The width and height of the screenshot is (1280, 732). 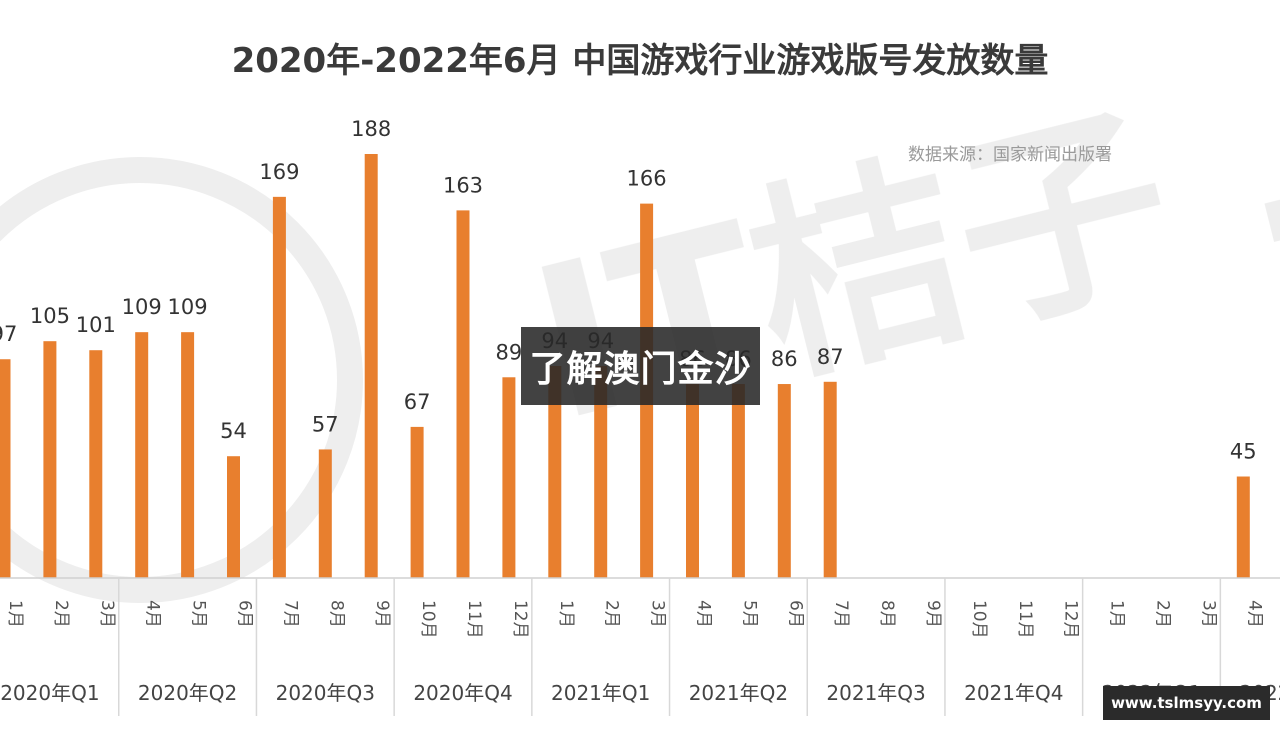 I want to click on data-label: 105, so click(x=50, y=316).